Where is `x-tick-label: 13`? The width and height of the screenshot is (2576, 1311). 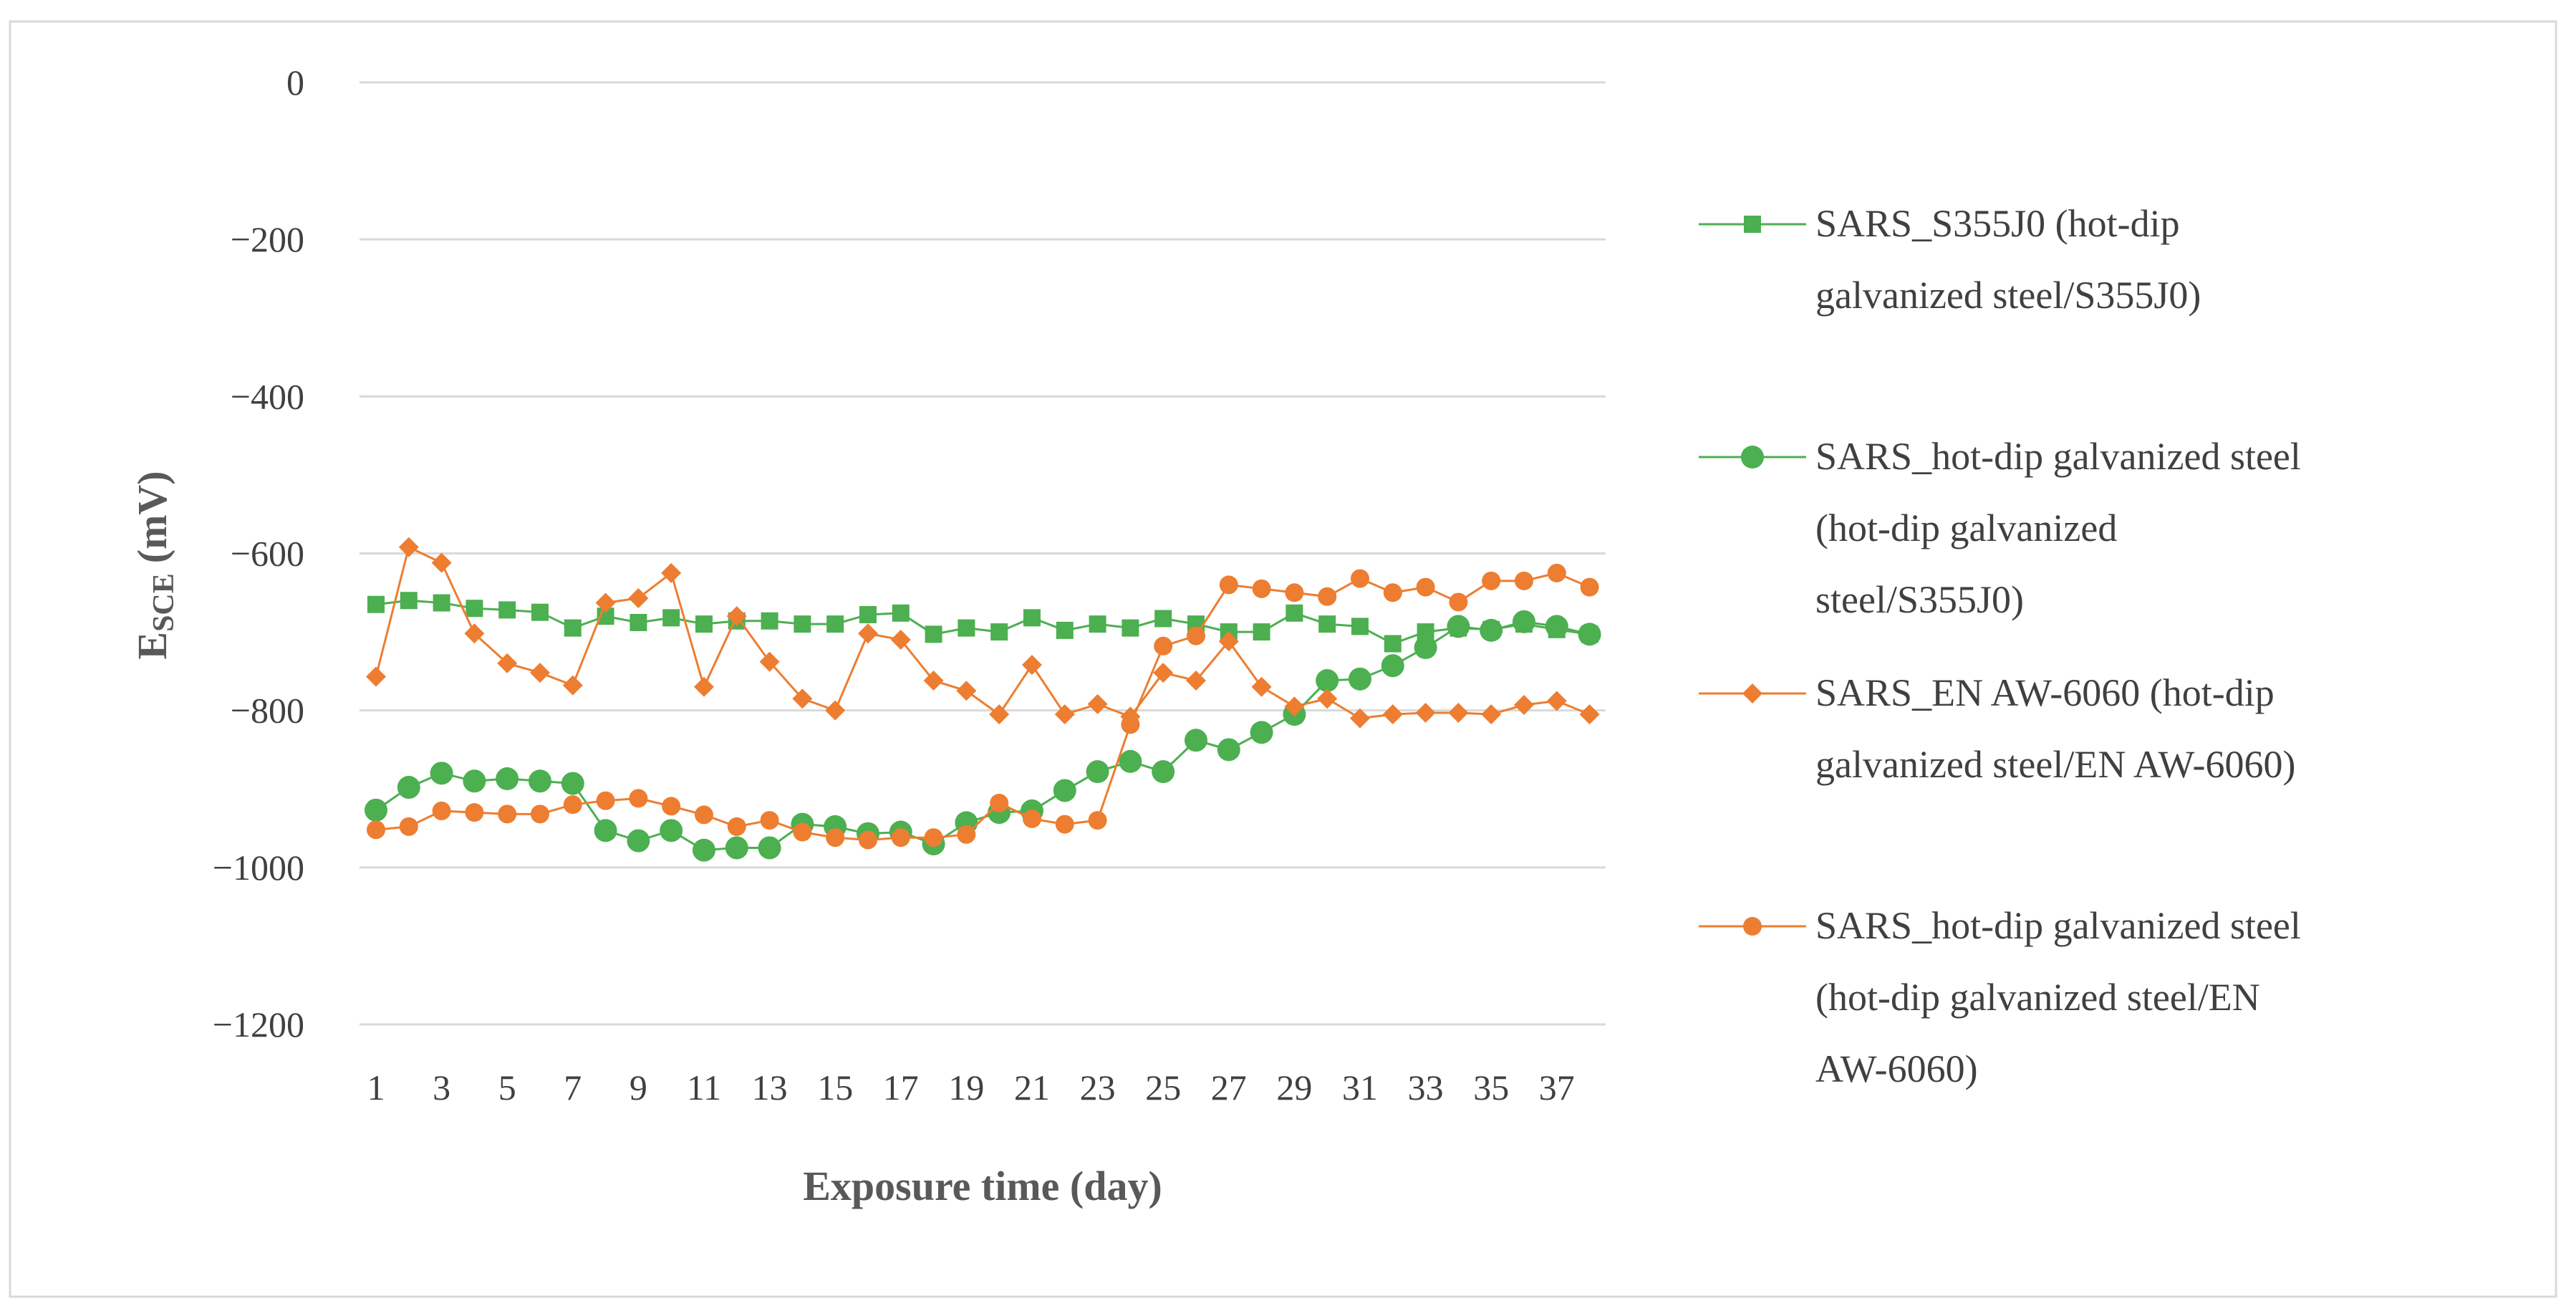 x-tick-label: 13 is located at coordinates (770, 1087).